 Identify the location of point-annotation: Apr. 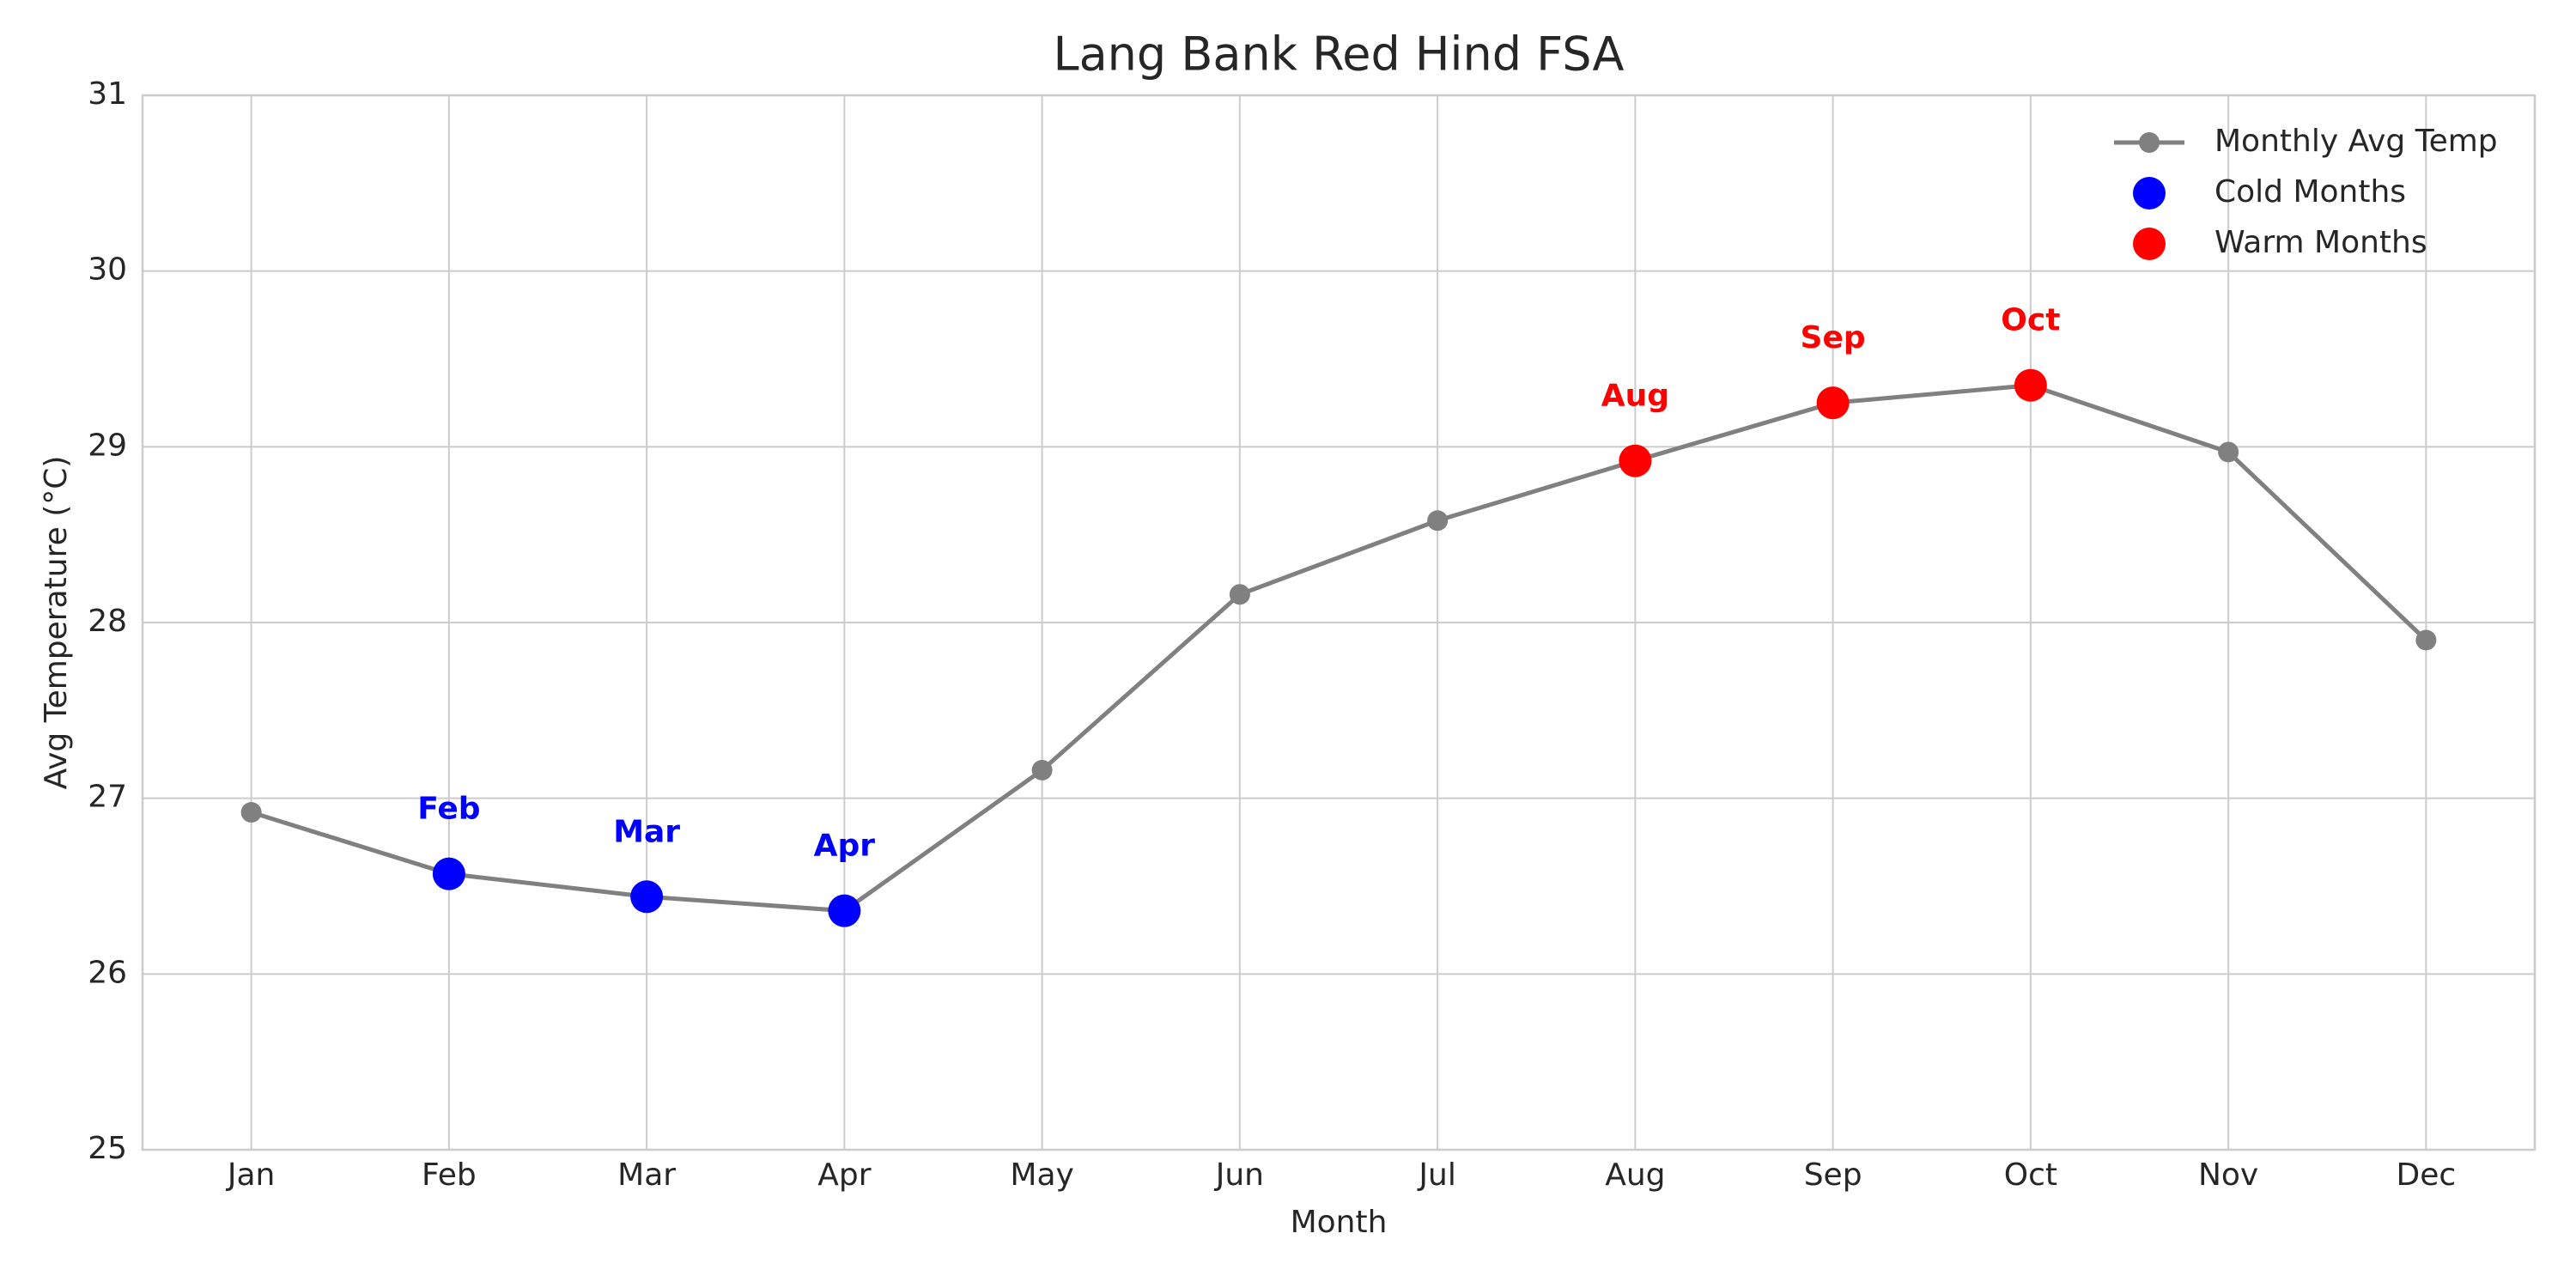
(845, 846).